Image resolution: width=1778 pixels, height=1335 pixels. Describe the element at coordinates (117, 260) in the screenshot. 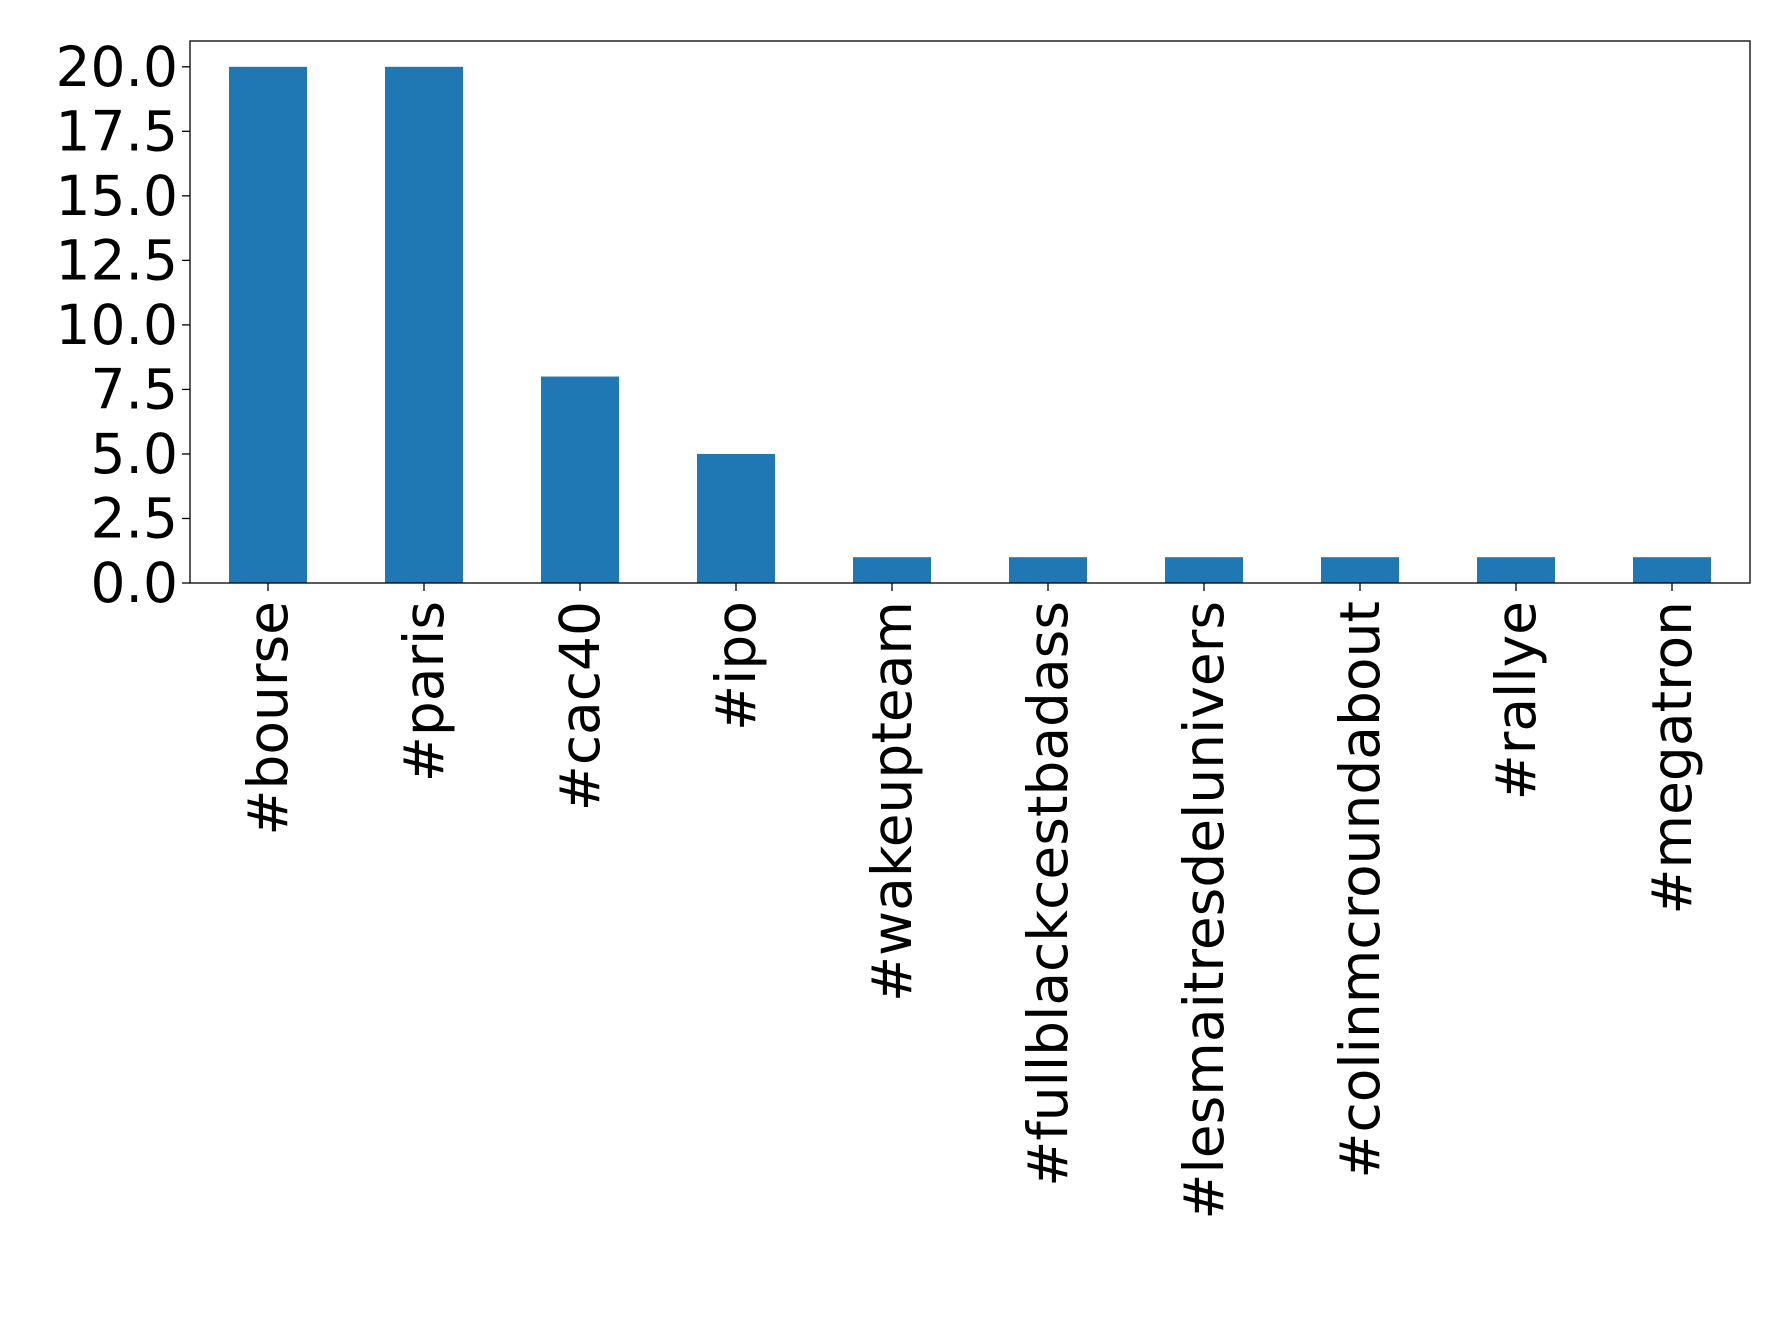

I see `y-tick-label: 12.5` at that location.